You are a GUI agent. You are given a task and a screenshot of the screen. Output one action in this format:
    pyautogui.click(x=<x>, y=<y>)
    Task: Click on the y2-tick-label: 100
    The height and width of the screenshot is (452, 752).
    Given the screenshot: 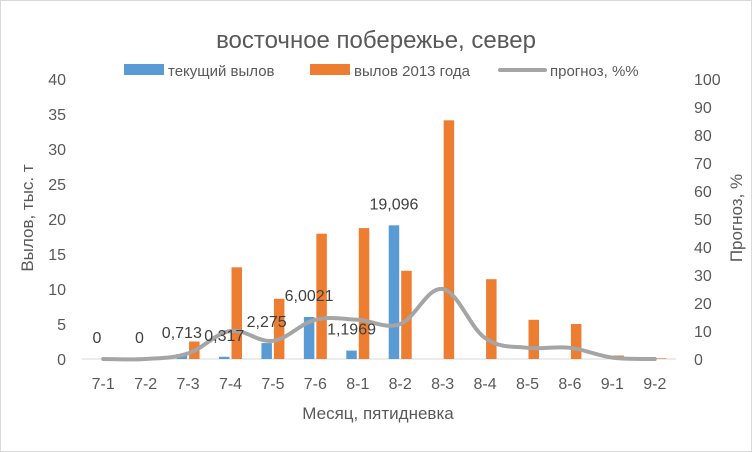 What is the action you would take?
    pyautogui.click(x=707, y=80)
    